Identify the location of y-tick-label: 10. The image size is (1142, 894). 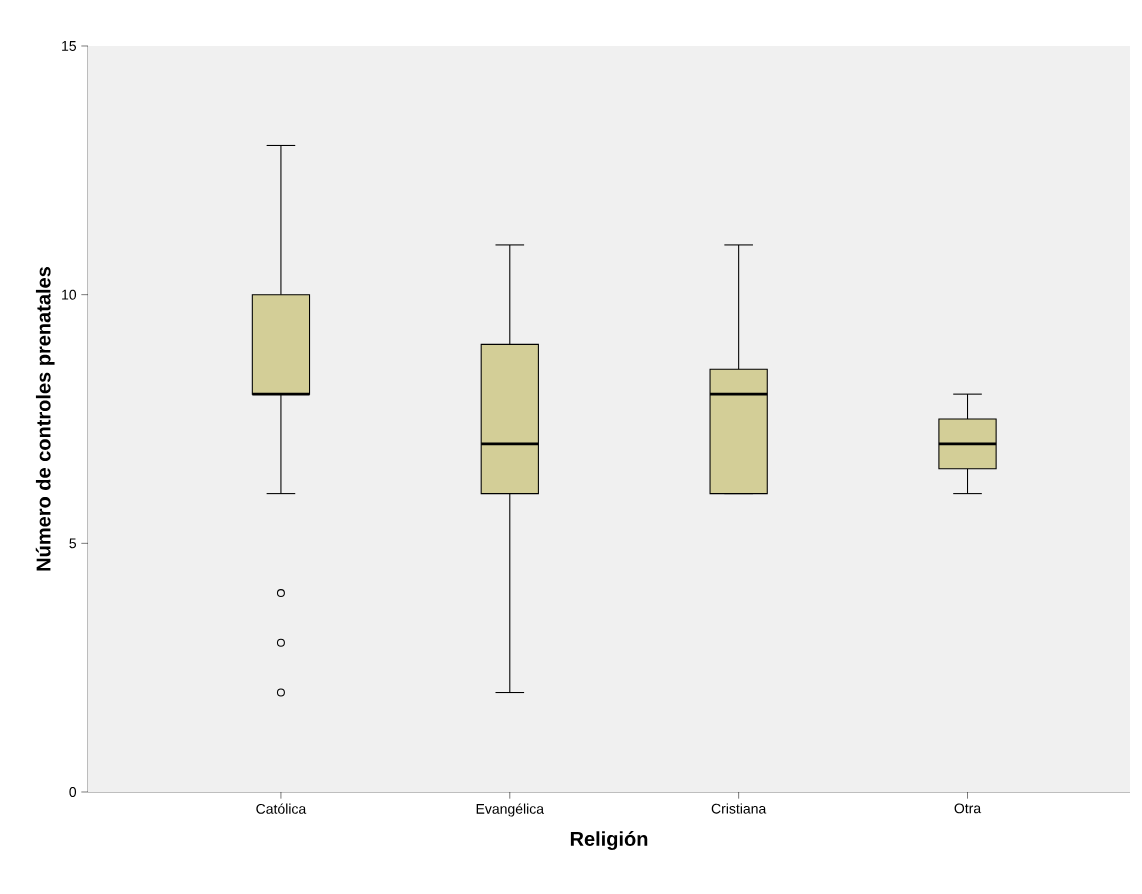
(69, 294).